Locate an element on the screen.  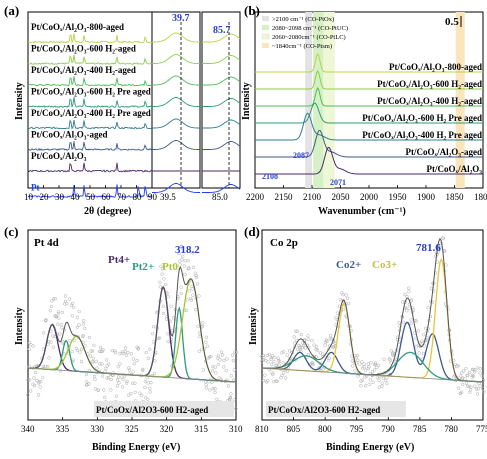
panel-b-ylabel: Intensity is located at coordinates (246, 101).